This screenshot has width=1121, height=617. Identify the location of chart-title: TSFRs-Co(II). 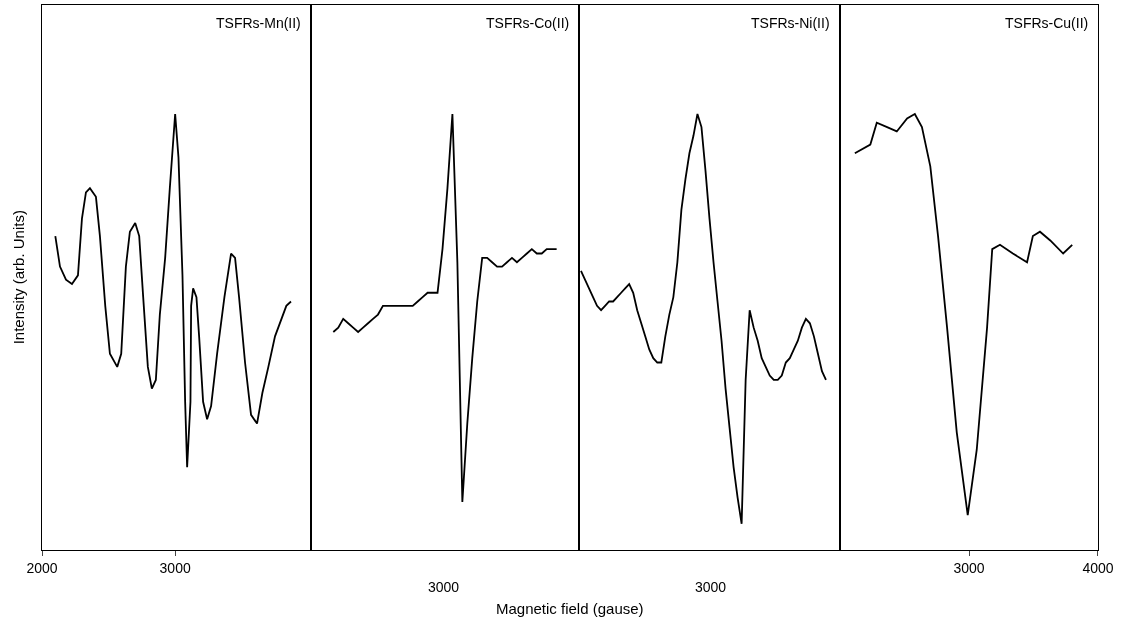
(528, 23).